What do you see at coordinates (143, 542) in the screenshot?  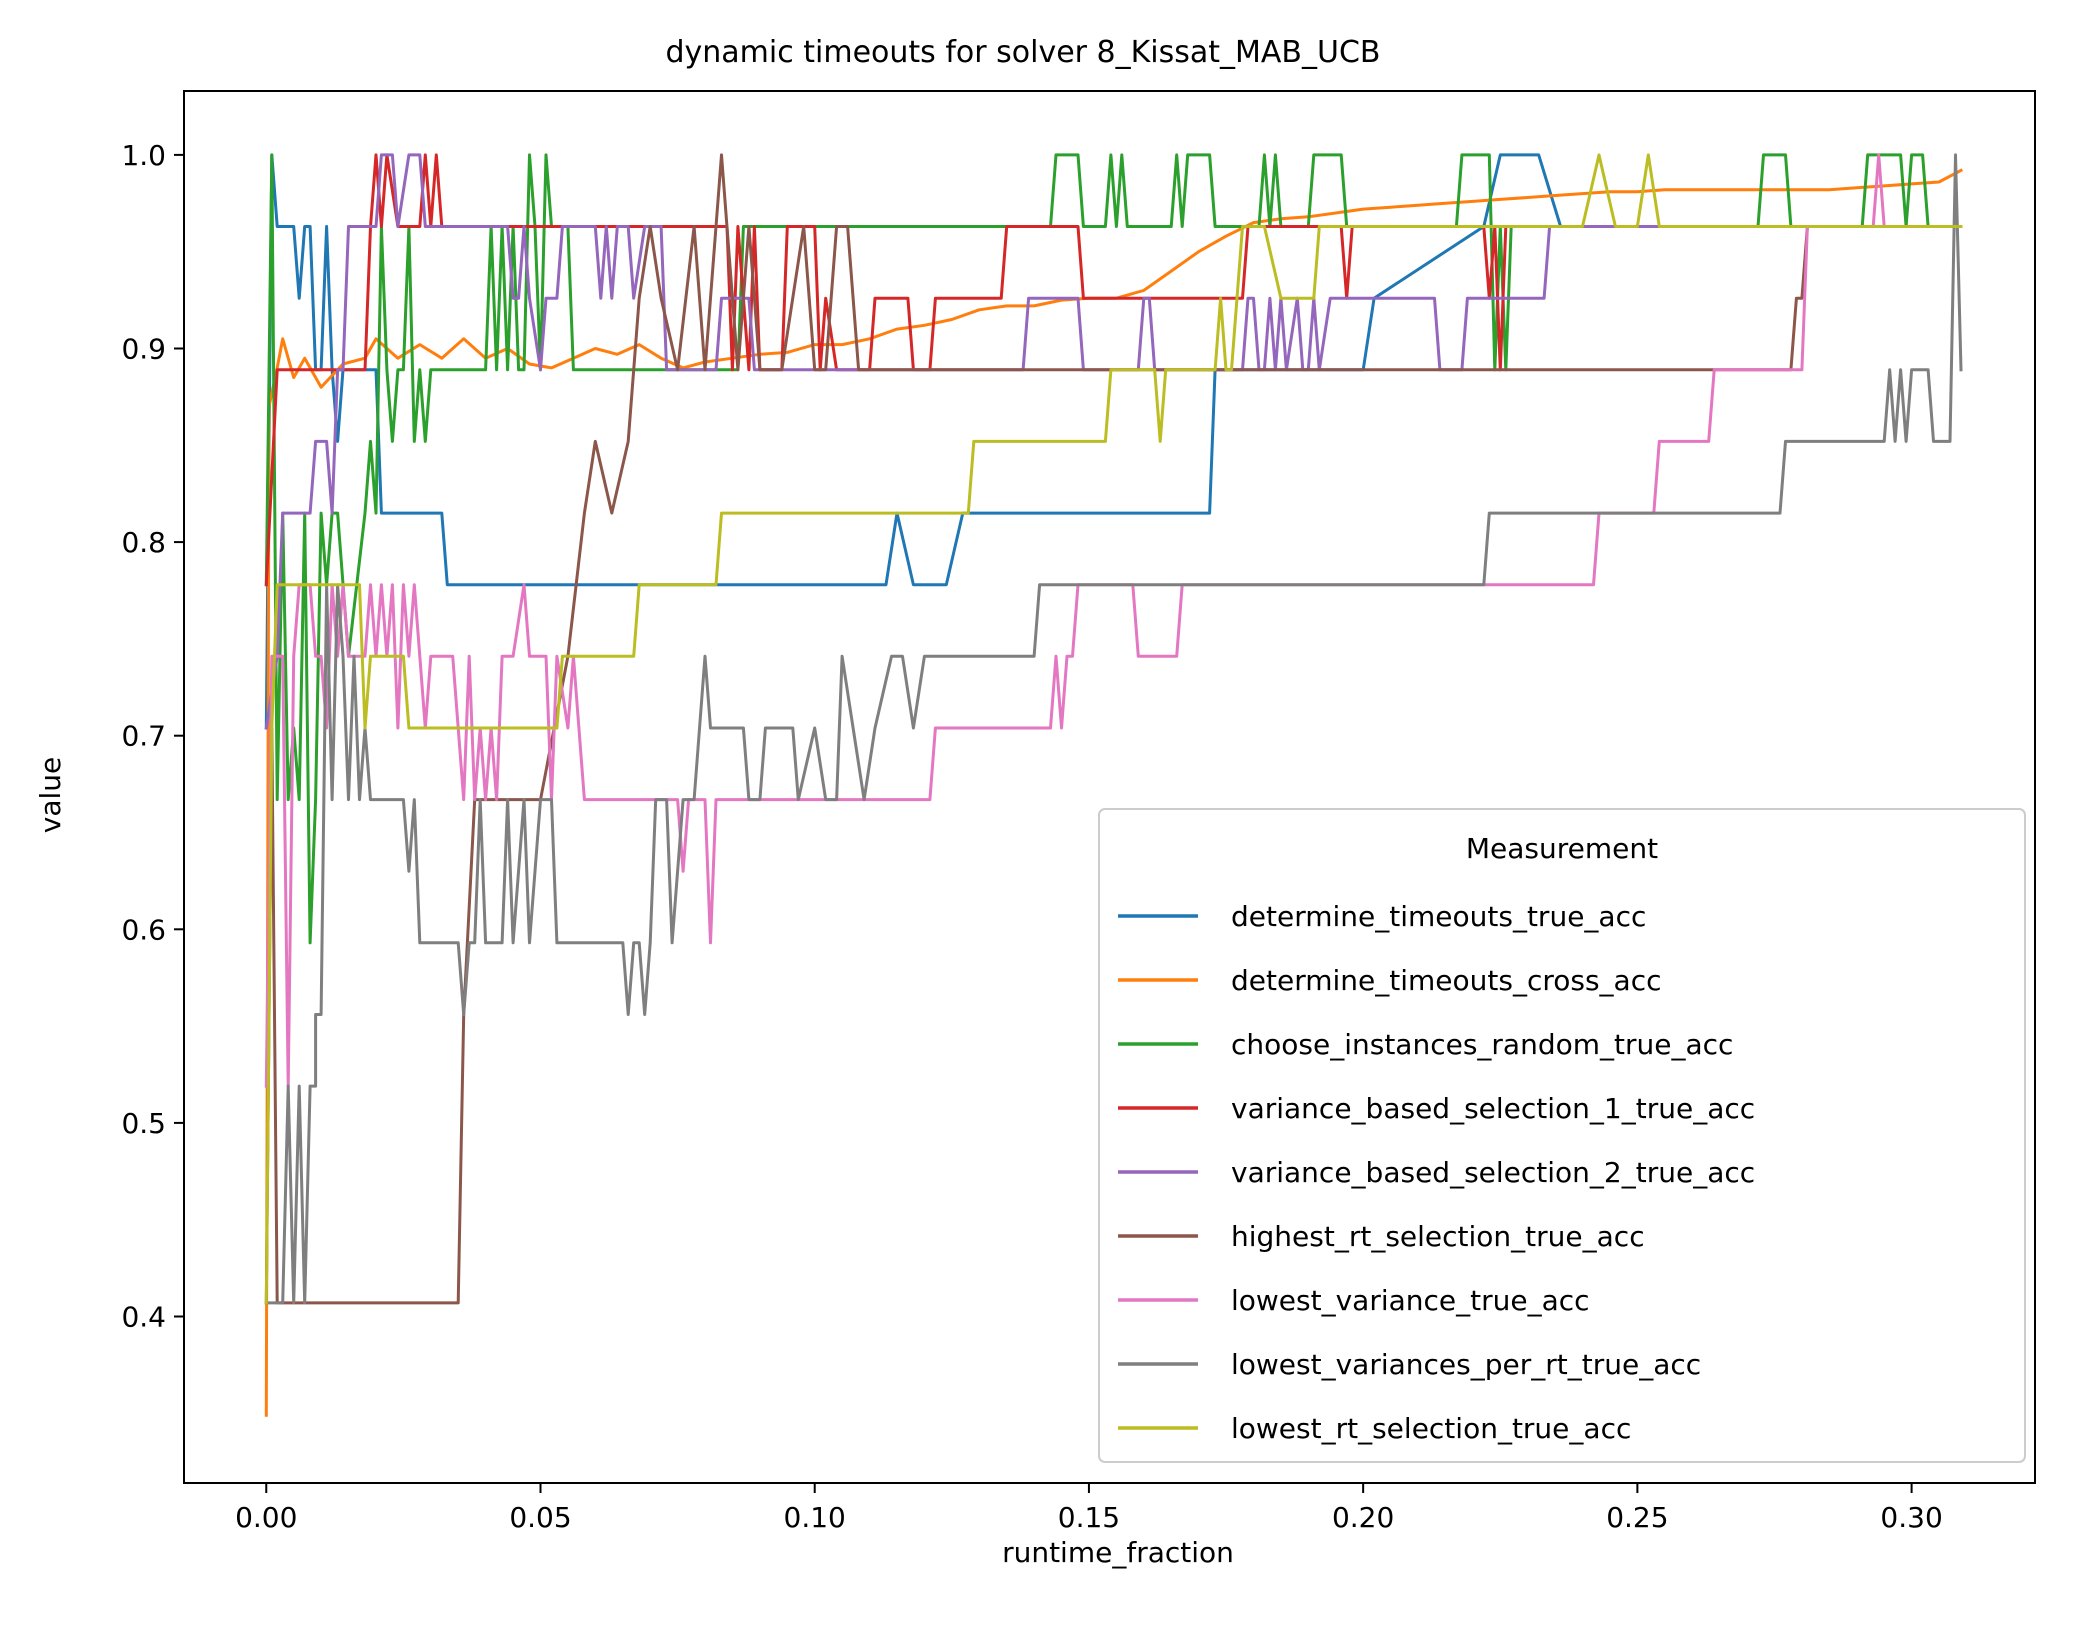 I see `y-tick-label: 0.8` at bounding box center [143, 542].